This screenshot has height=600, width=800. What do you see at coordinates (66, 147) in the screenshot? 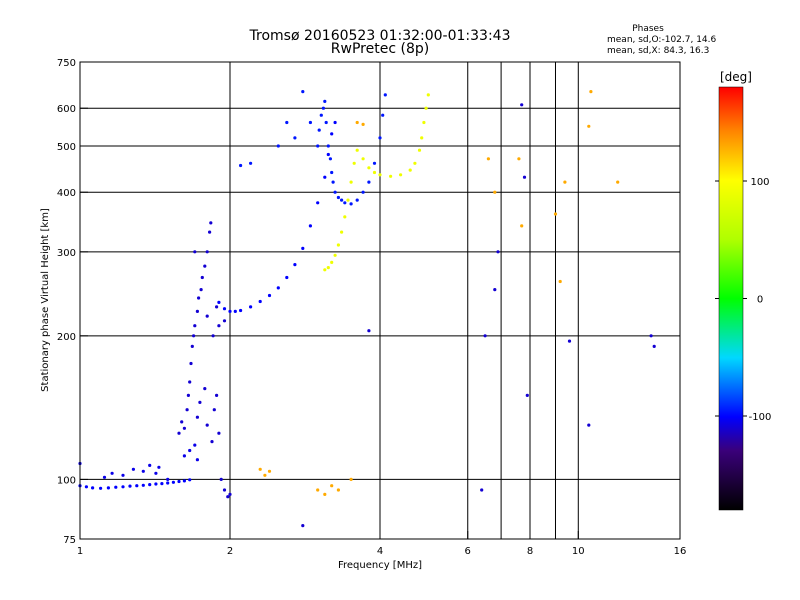
I see `y-tick-label: 500` at bounding box center [66, 147].